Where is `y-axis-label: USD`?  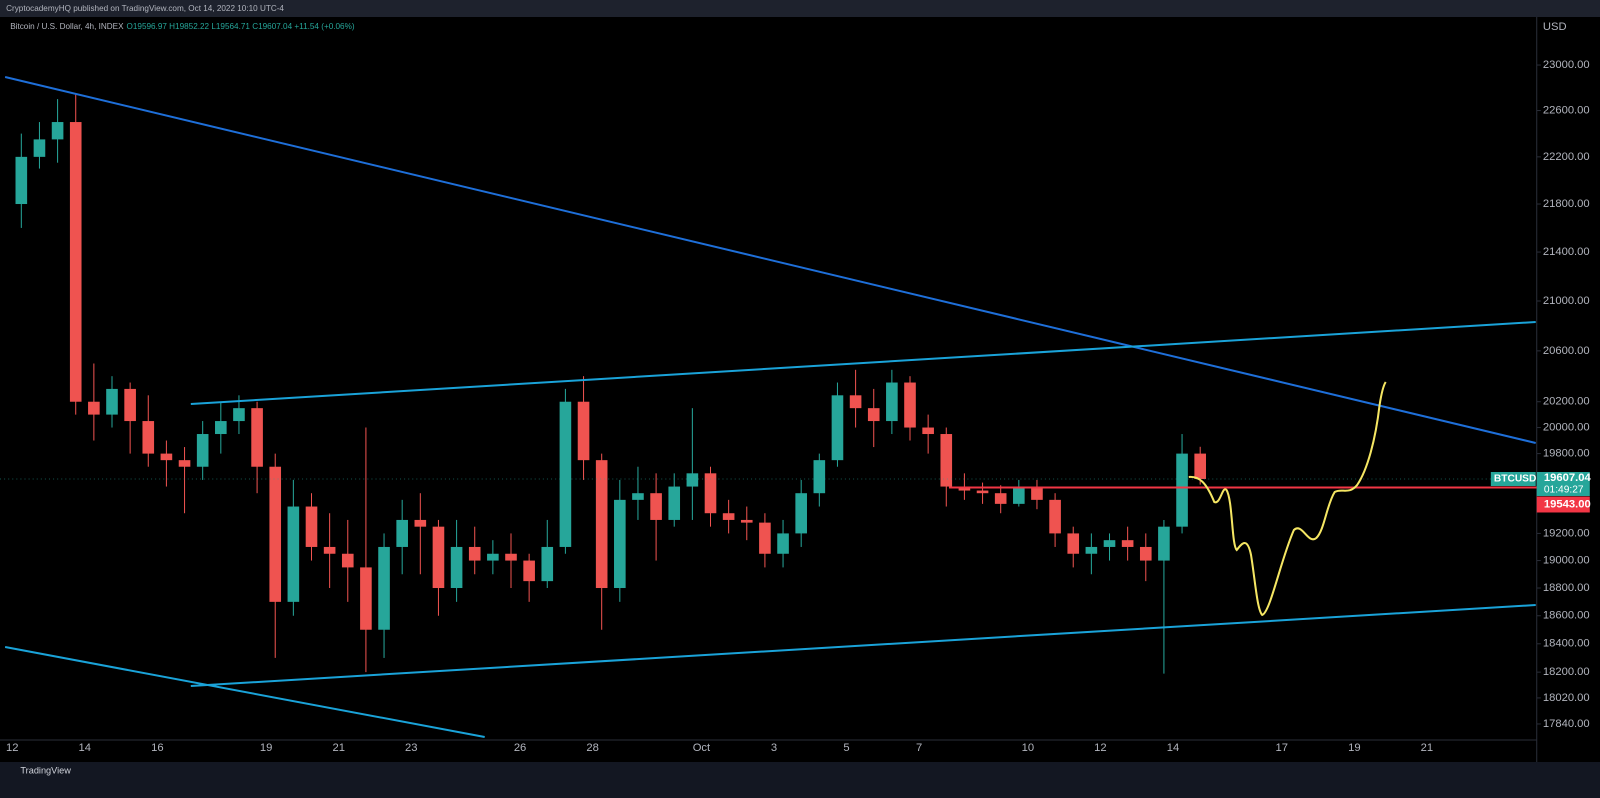 y-axis-label: USD is located at coordinates (1555, 27).